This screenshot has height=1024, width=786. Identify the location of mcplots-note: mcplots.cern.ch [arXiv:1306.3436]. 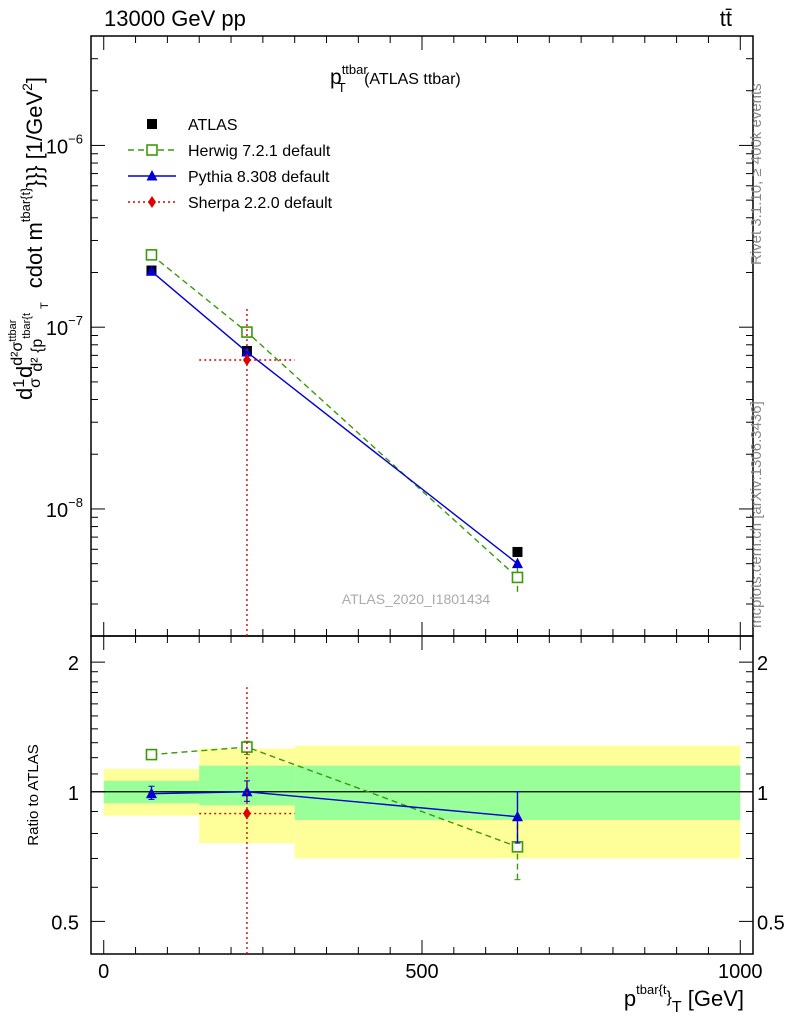
(756, 514).